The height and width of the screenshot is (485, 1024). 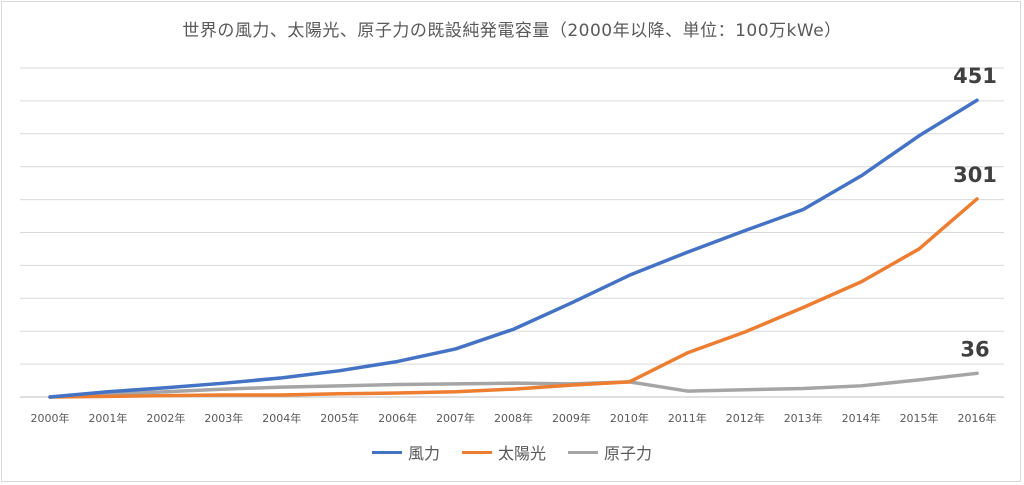 What do you see at coordinates (919, 418) in the screenshot?
I see `x-tick-label: 2015年` at bounding box center [919, 418].